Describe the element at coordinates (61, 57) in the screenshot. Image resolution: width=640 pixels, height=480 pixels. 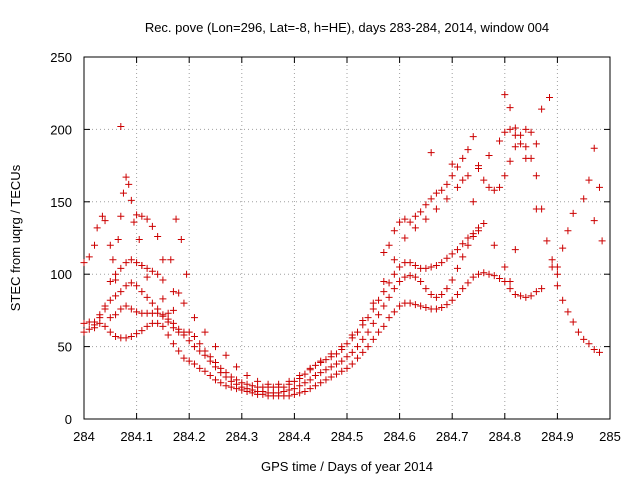
I see `y-tick-label: 250` at that location.